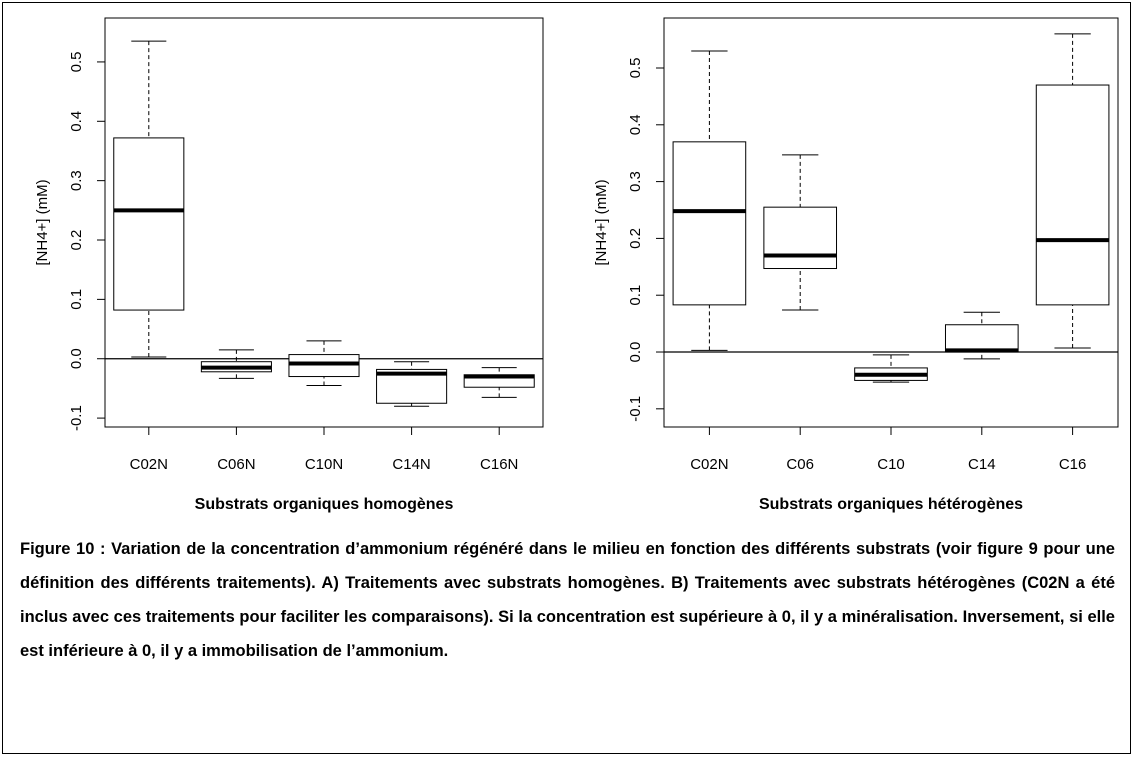 The height and width of the screenshot is (771, 1135). I want to click on x-tick-label: C16, so click(1073, 464).